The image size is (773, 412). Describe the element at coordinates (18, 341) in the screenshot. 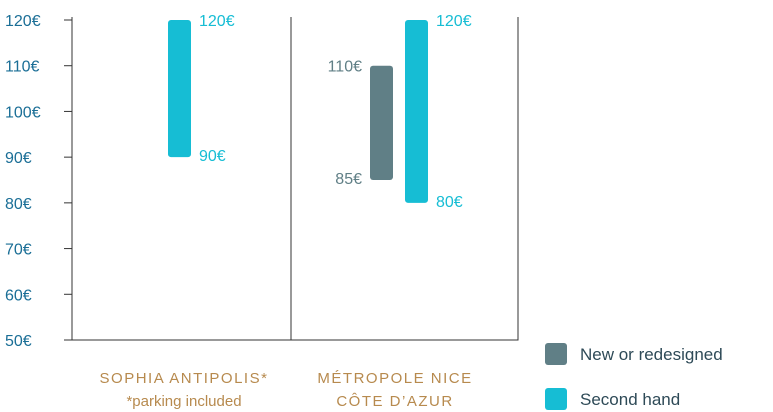

I see `y-tick-label: 50€` at that location.